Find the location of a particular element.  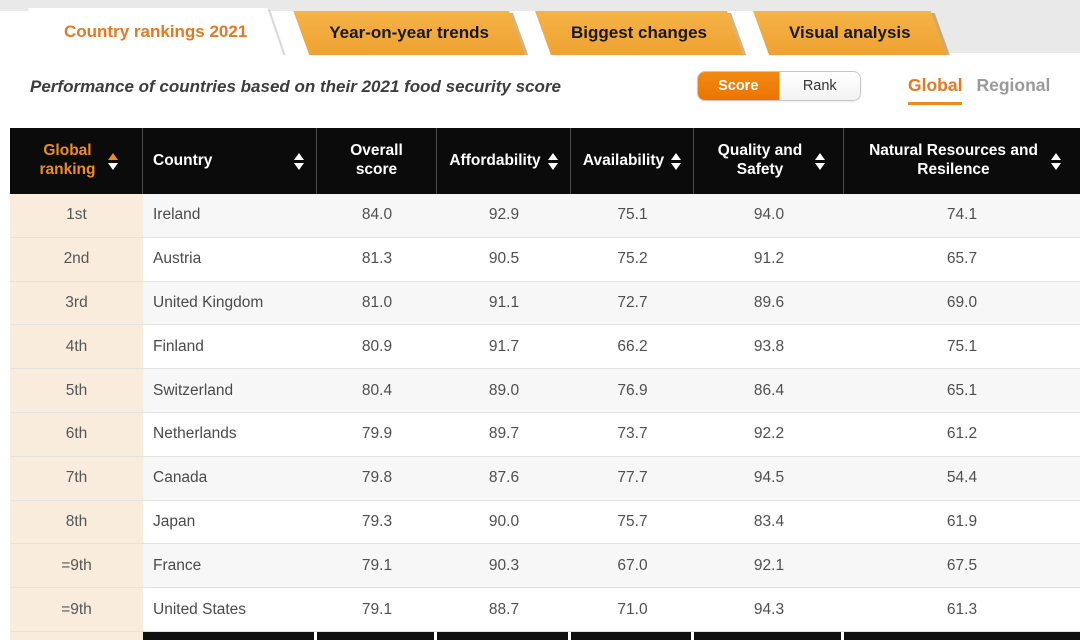

natural-resources-cell: 54.4 is located at coordinates (962, 478).